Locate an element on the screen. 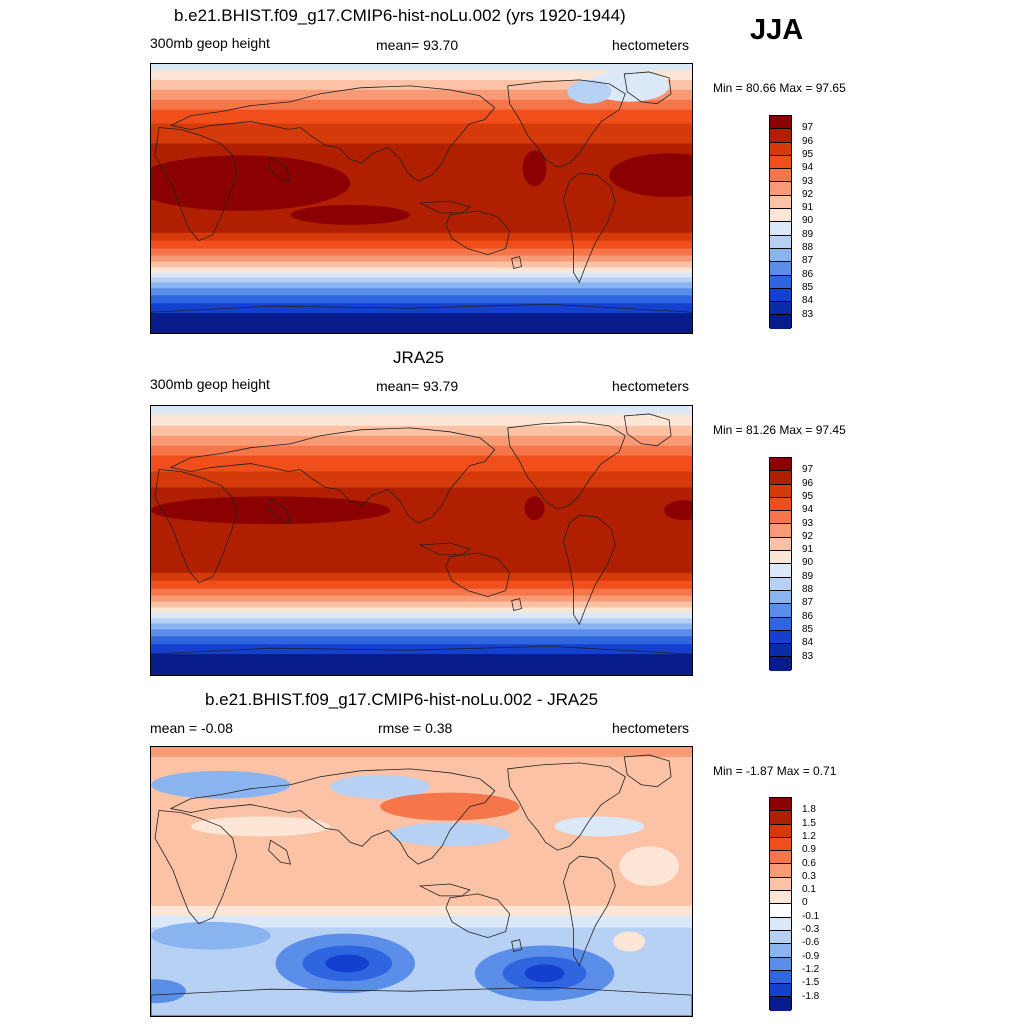 This screenshot has width=1024, height=1024. colorbar-tick-label: 89 is located at coordinates (808, 576).